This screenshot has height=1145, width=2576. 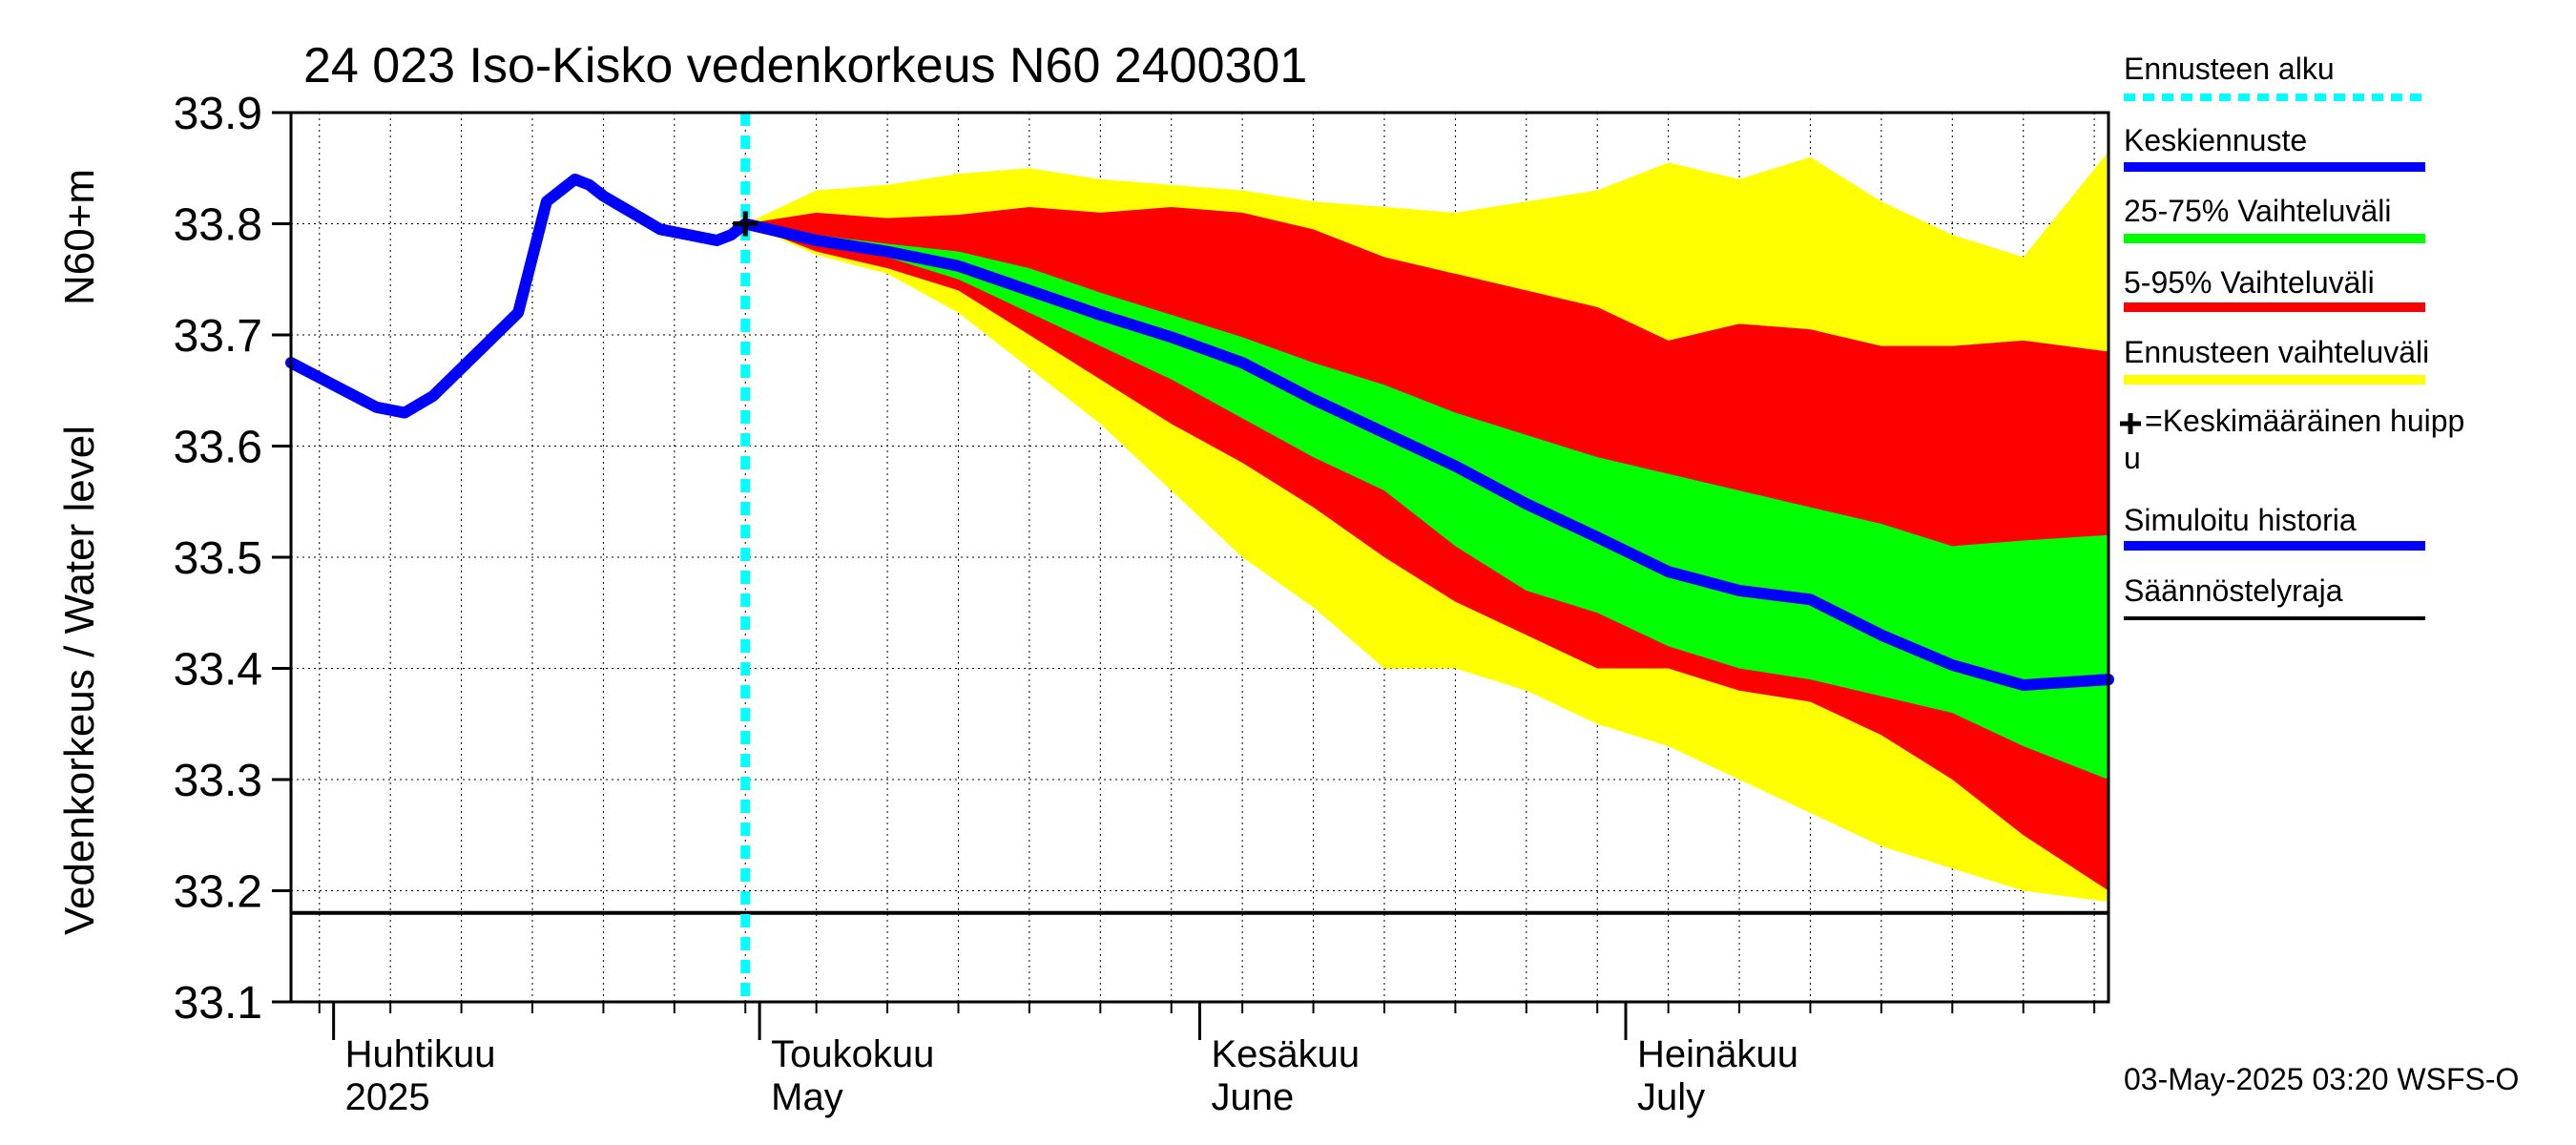 What do you see at coordinates (2132, 458) in the screenshot?
I see `legend-label-continued: u` at bounding box center [2132, 458].